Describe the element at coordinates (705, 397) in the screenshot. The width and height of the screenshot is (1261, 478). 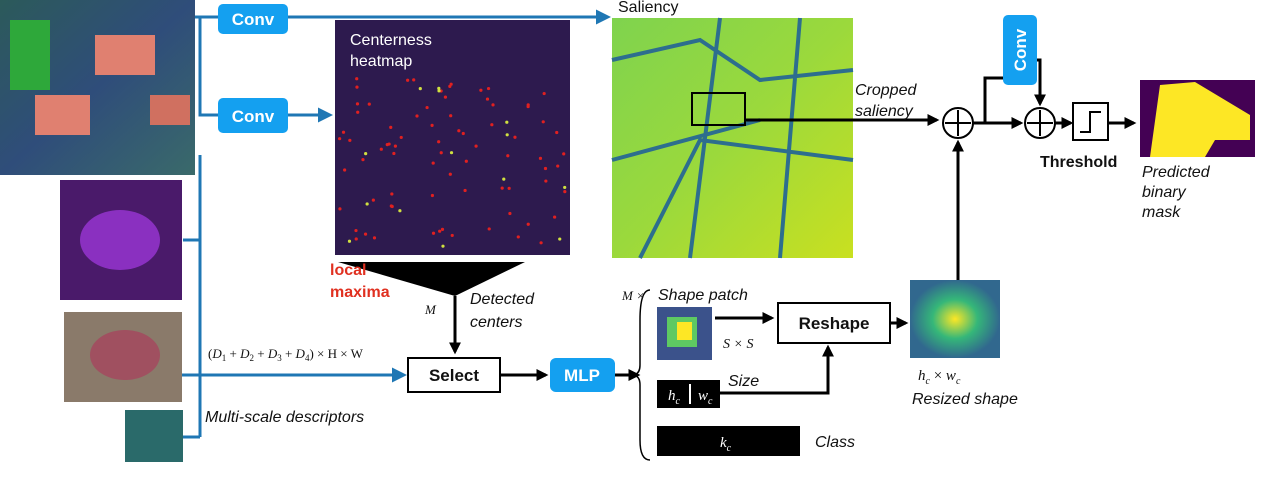
I see `w-label: wc` at that location.